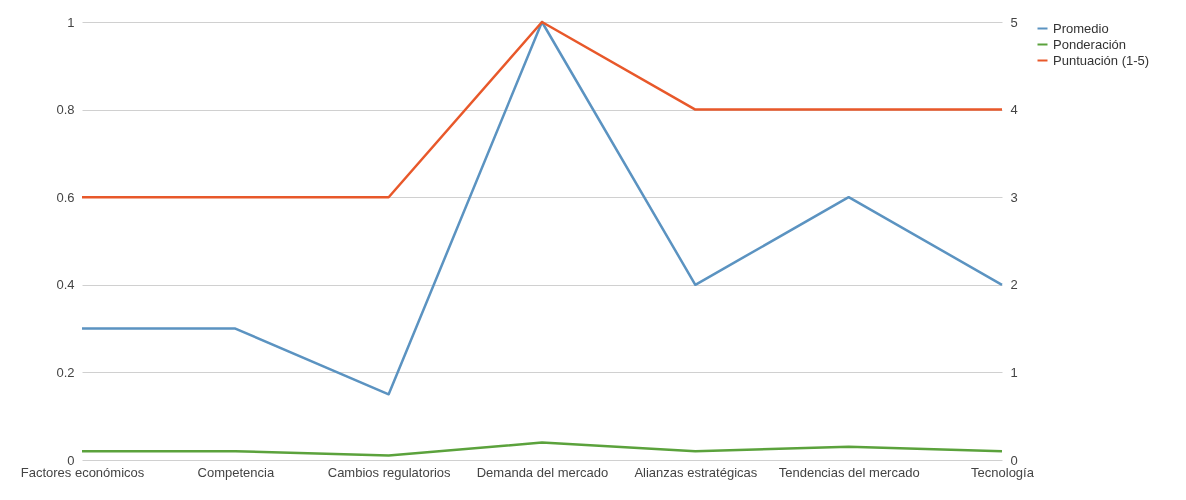  What do you see at coordinates (65, 197) in the screenshot?
I see `y-tick-label: 0.6` at bounding box center [65, 197].